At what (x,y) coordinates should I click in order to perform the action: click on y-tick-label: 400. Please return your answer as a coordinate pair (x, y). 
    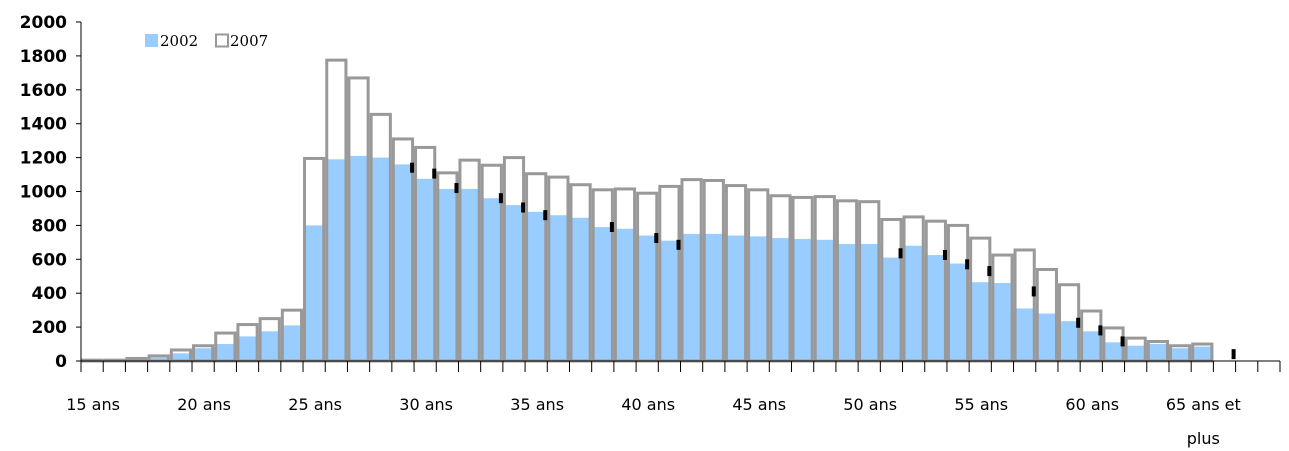
    Looking at the image, I should click on (50, 294).